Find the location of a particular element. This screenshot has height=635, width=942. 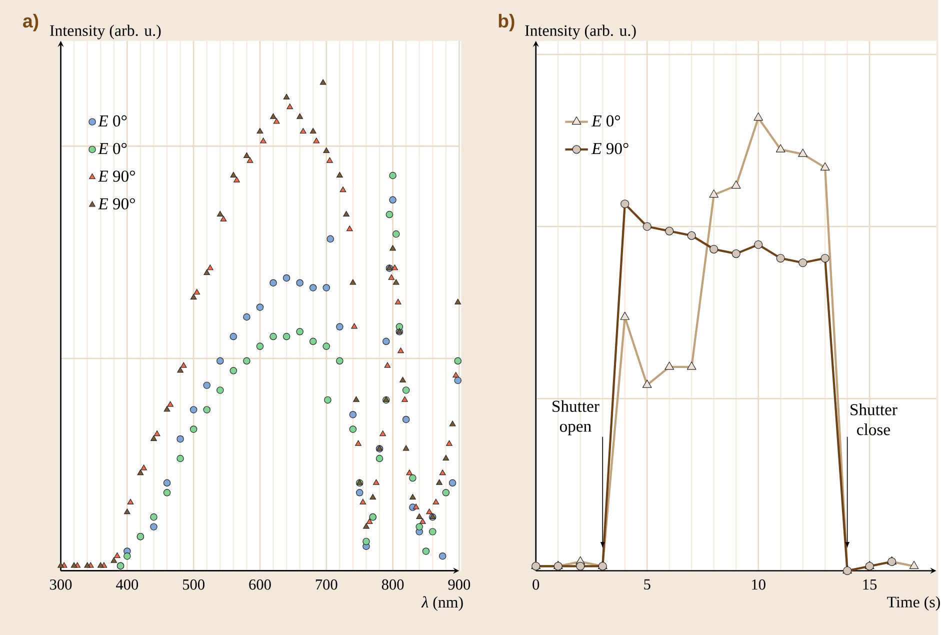

x-axis-title: Time (s) is located at coordinates (913, 603).